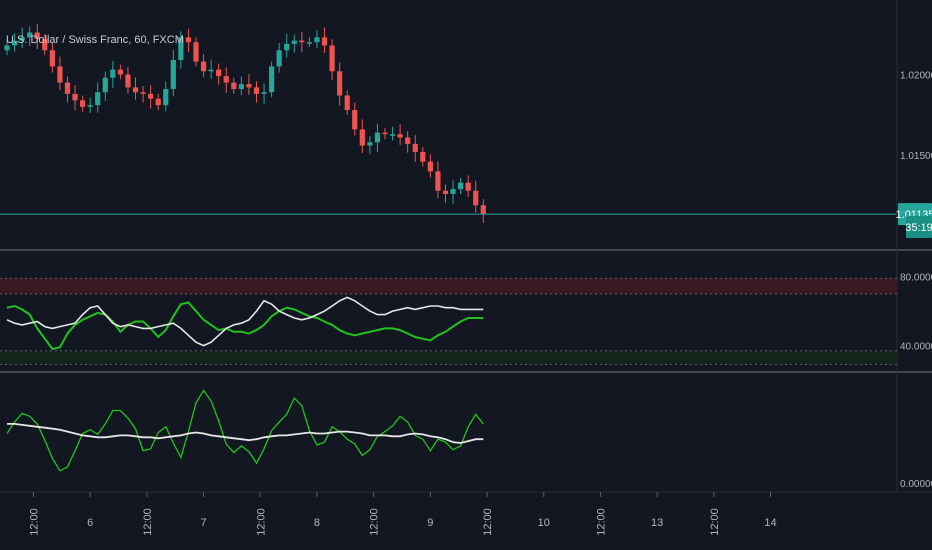 This screenshot has width=932, height=550. I want to click on countdown-label: 35:19, so click(918, 228).